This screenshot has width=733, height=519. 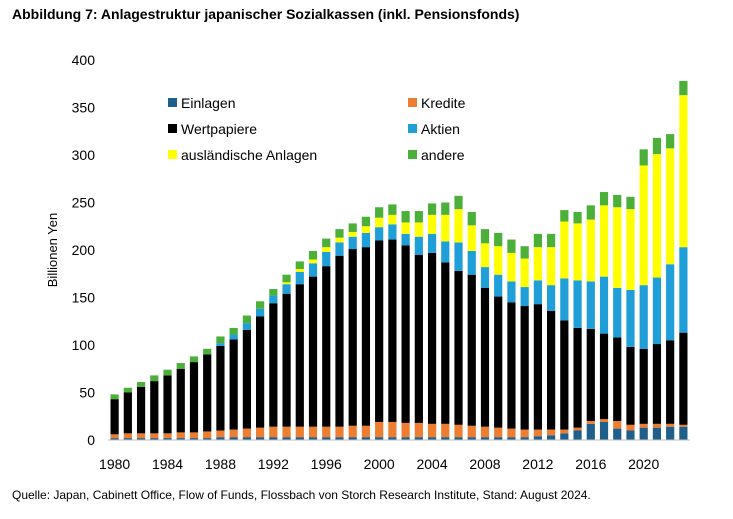 I want to click on legend-label: ausländische Anlagen, so click(x=249, y=155).